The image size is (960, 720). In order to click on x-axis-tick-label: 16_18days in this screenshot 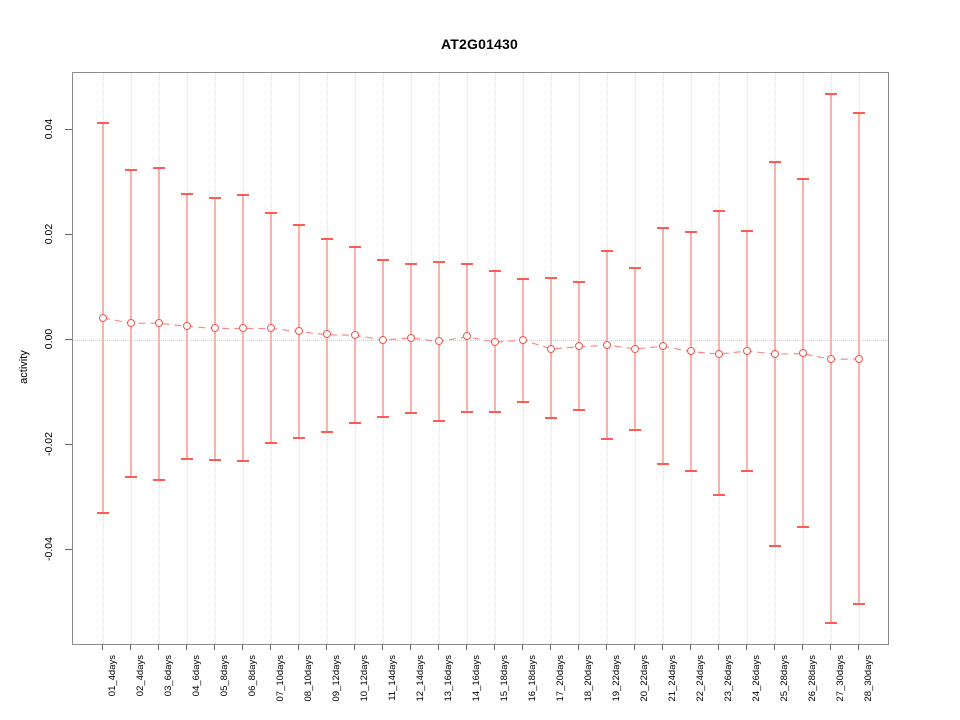, I will do `click(532, 678)`.